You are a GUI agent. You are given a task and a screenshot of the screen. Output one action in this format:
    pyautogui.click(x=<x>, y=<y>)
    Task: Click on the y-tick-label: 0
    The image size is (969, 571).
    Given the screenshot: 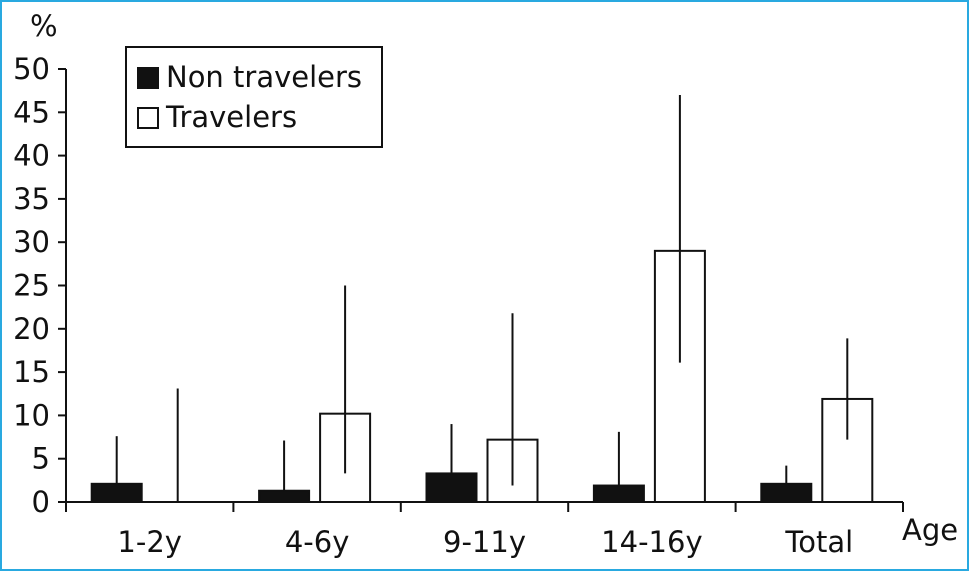 What is the action you would take?
    pyautogui.click(x=41, y=502)
    